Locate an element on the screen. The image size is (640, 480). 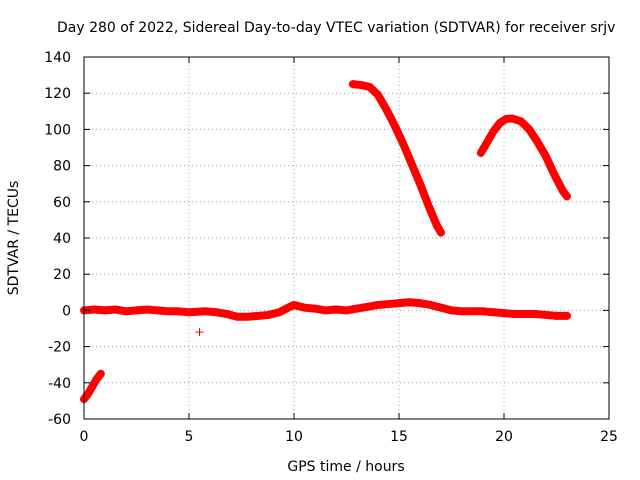
y-tick-label: -40 is located at coordinates (59, 384).